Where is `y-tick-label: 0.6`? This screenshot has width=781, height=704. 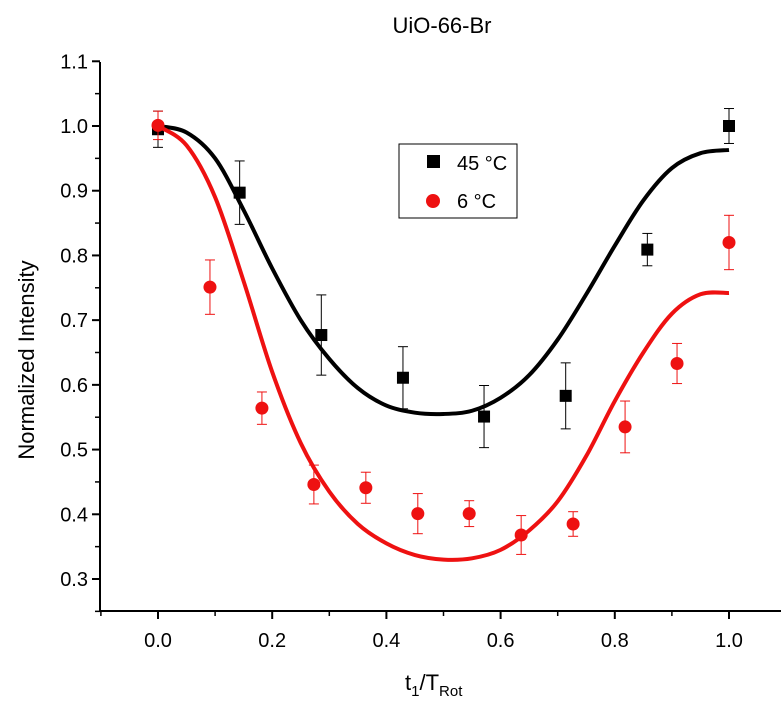 y-tick-label: 0.6 is located at coordinates (74, 386).